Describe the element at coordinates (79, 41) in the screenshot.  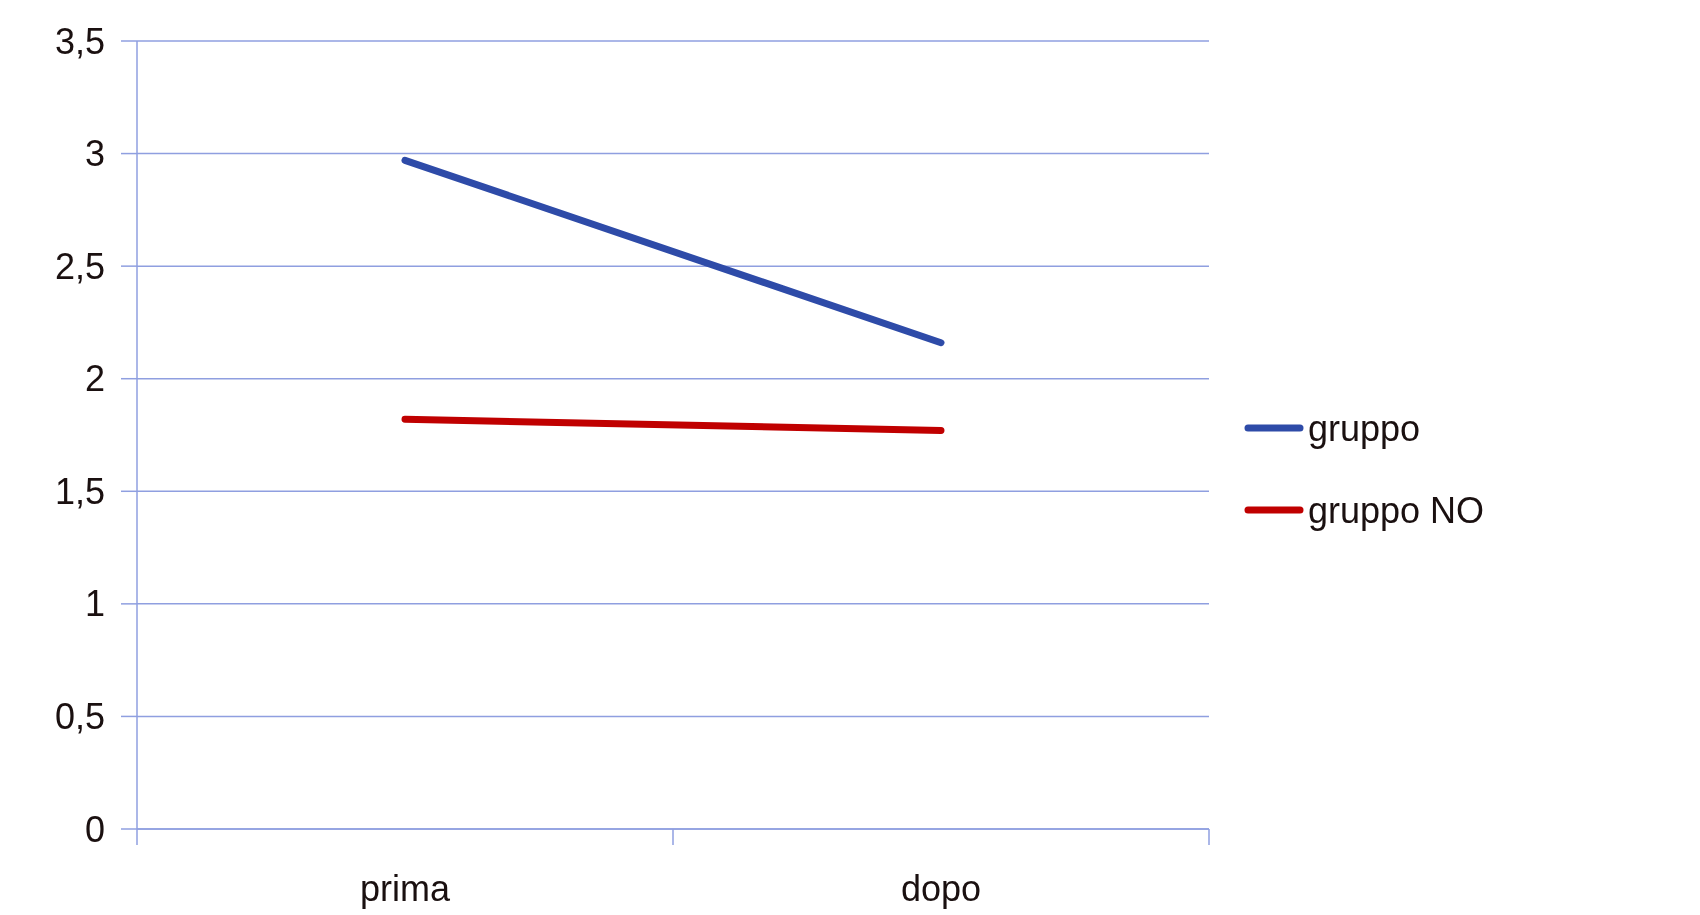
I see `y-tick-label: 3,5` at that location.